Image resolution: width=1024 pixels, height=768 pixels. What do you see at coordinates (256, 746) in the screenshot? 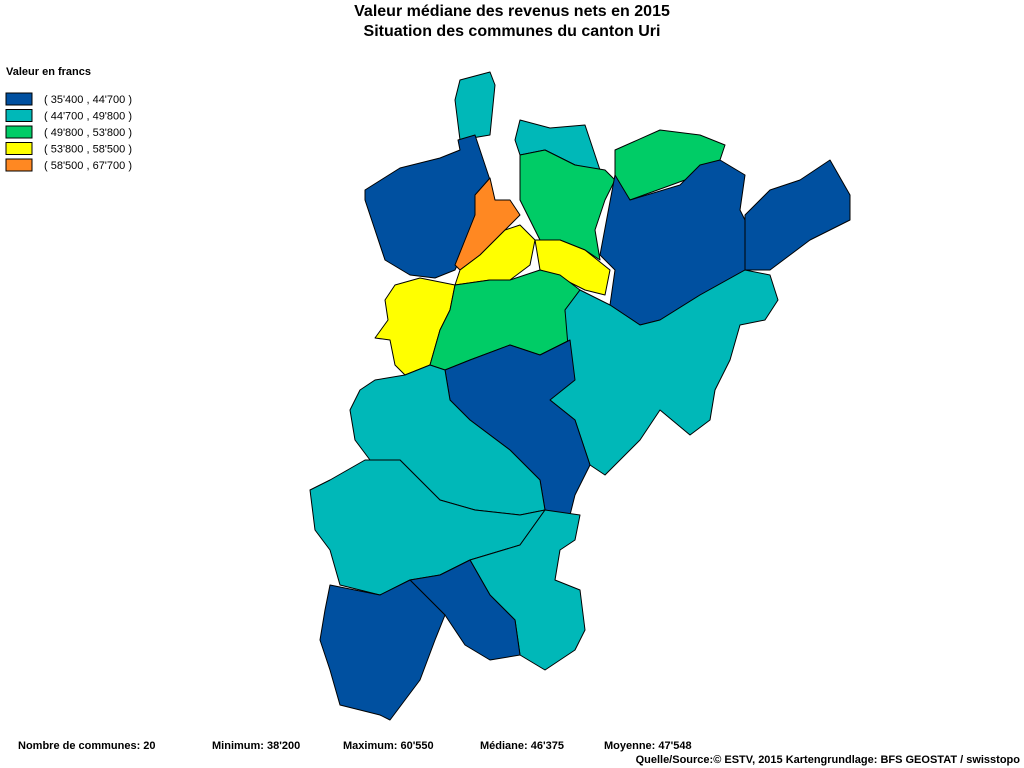
I see `summary-stat: Minimum: 38'200` at bounding box center [256, 746].